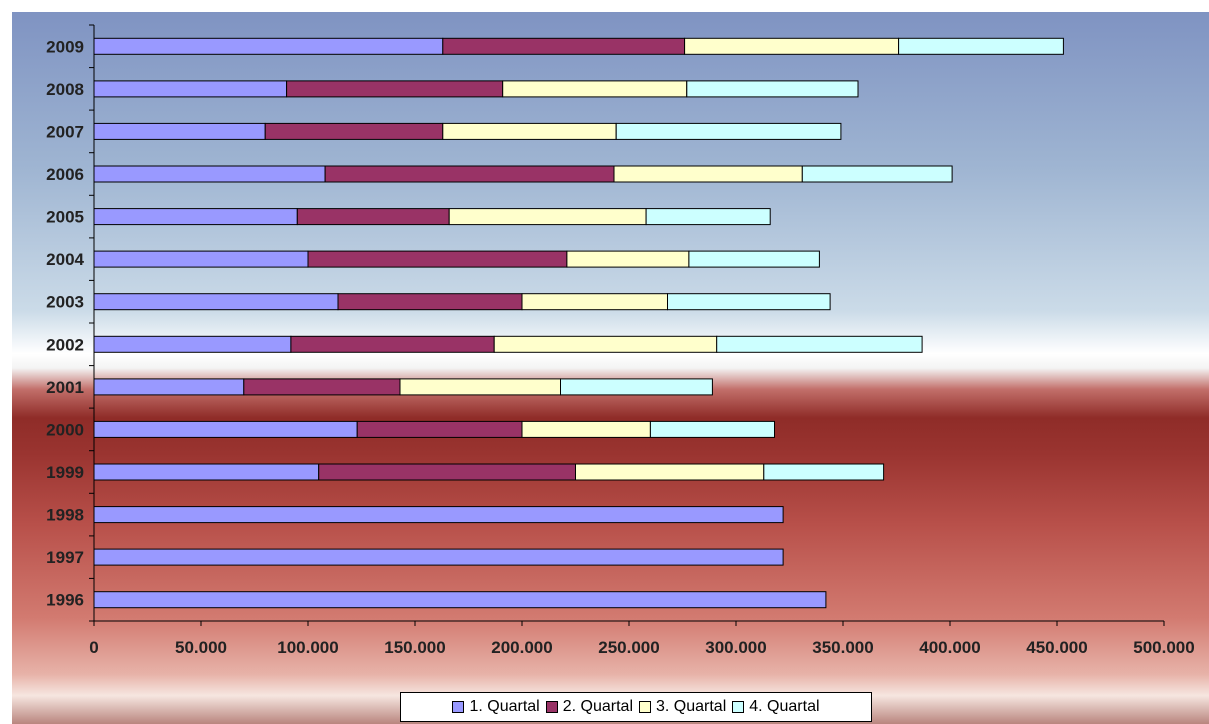  What do you see at coordinates (439, 429) in the screenshot?
I see `bar-2000-q2` at bounding box center [439, 429].